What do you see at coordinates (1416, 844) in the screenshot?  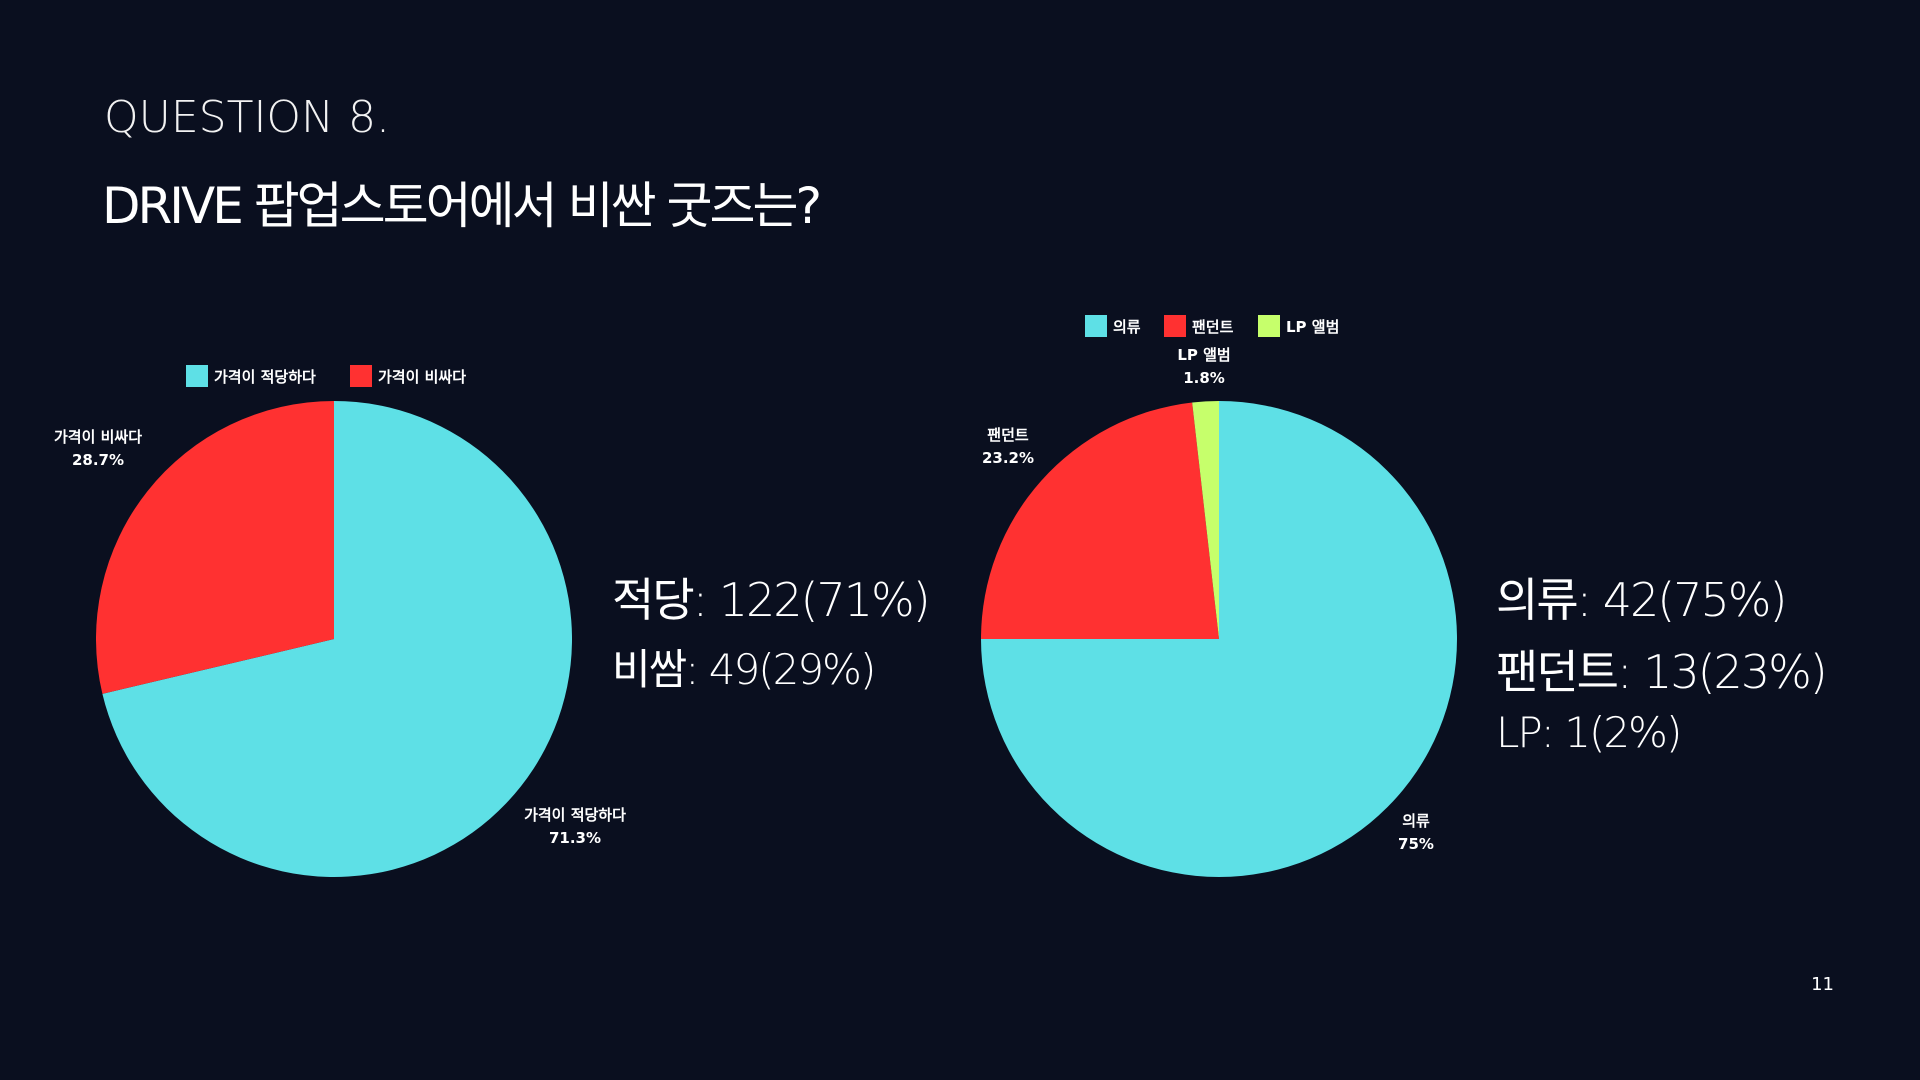 I see `pie-2-slice-value-0: 75%` at bounding box center [1416, 844].